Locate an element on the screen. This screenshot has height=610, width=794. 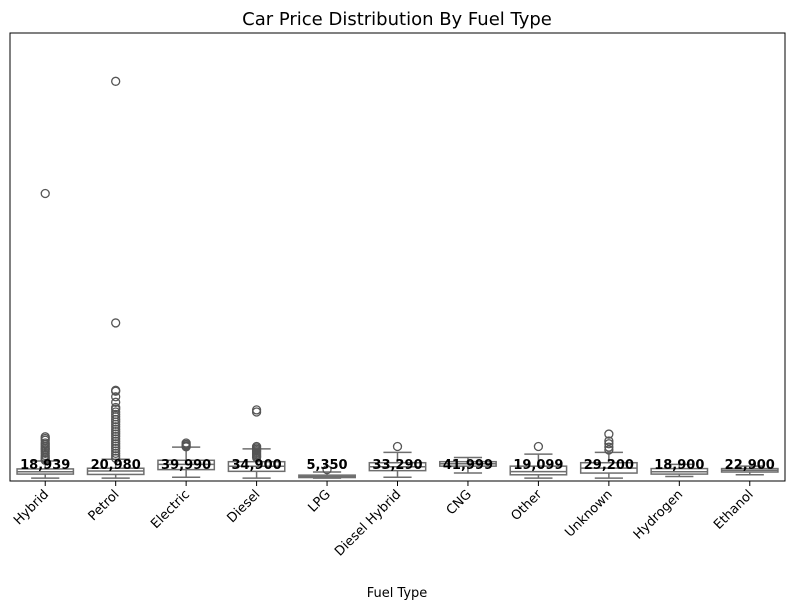
box-group-electric: 39,990 is located at coordinates (186, 458).